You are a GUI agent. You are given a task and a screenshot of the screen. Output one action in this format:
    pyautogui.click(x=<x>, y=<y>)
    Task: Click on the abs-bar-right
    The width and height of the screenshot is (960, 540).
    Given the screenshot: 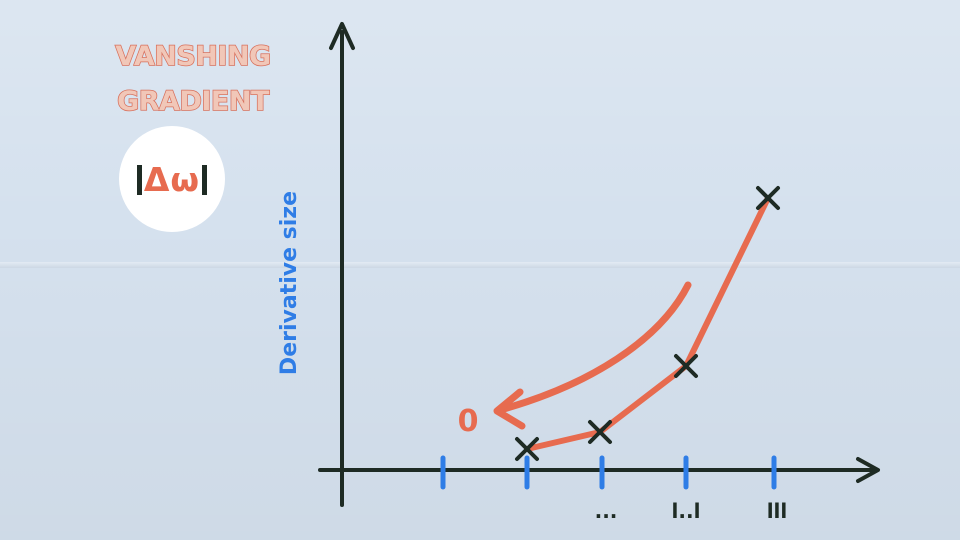 What is the action you would take?
    pyautogui.click(x=205, y=179)
    